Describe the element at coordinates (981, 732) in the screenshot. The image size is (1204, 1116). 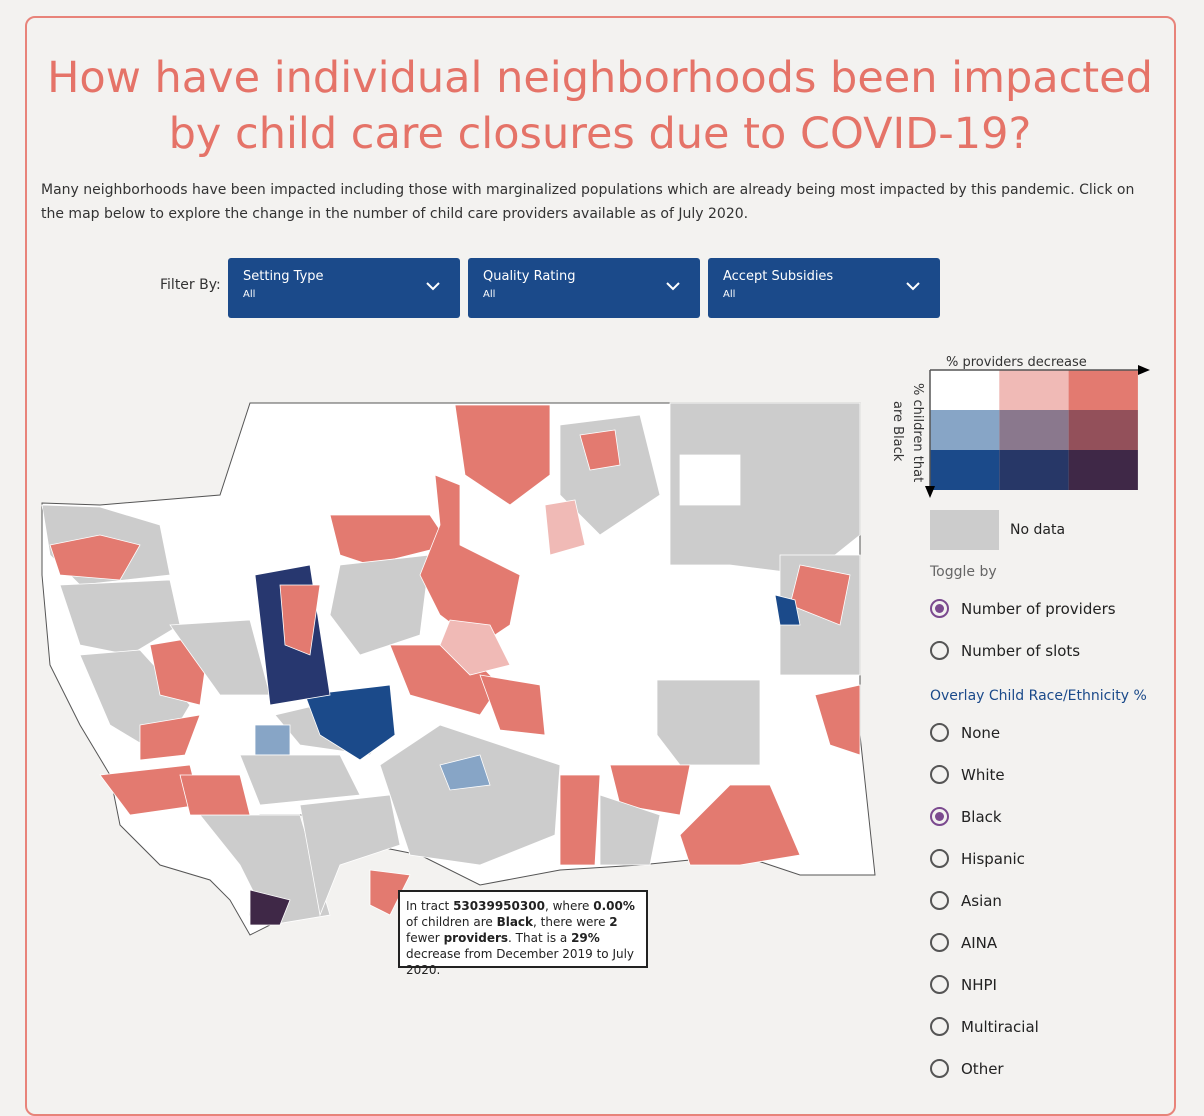
I see `radio-label: None` at that location.